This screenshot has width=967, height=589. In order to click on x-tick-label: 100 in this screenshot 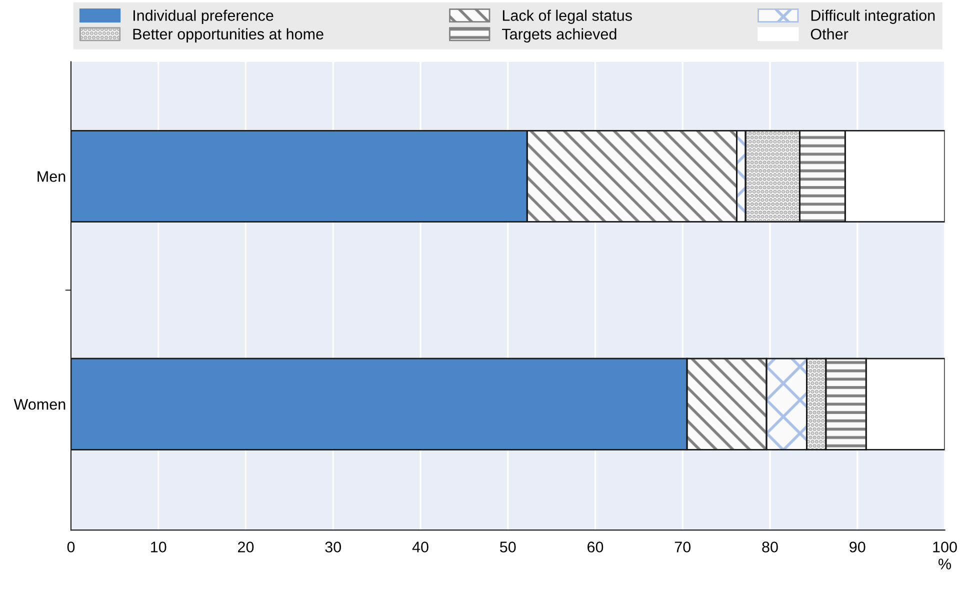, I will do `click(945, 547)`.